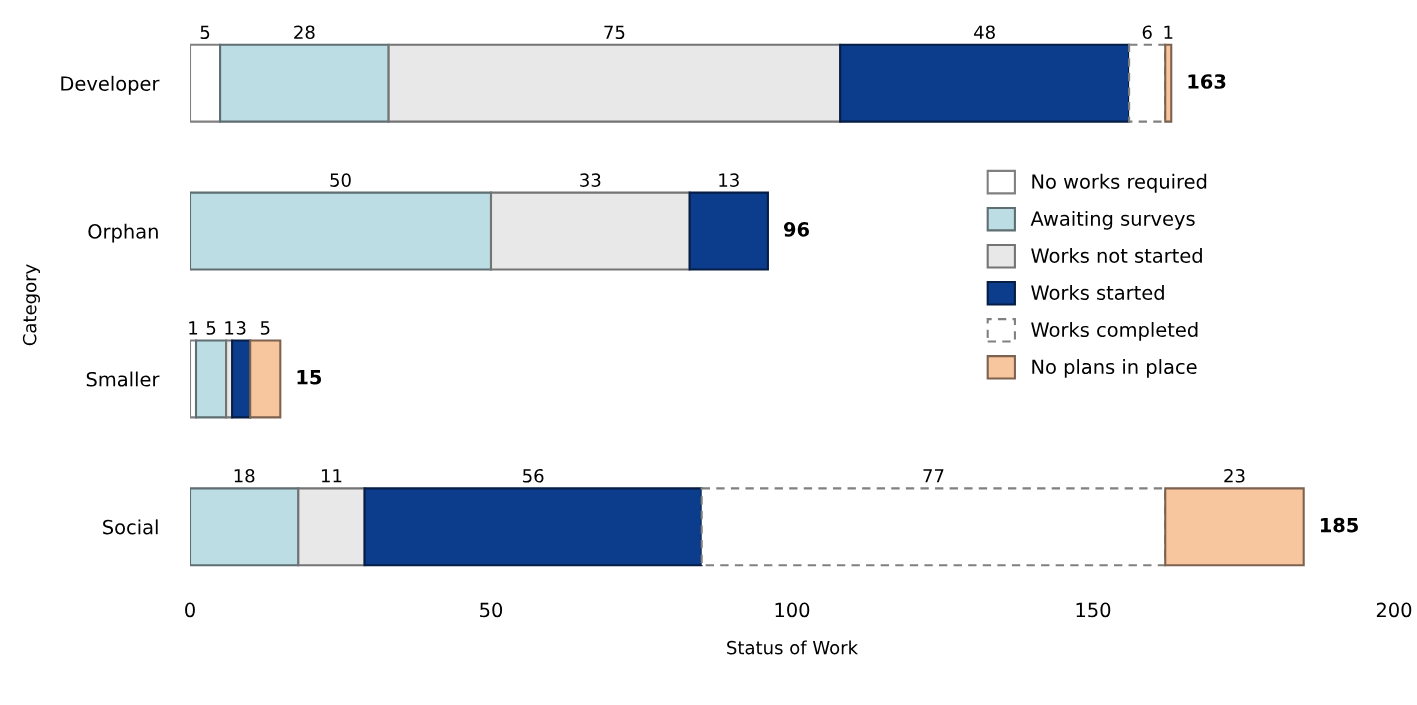 This screenshot has width=1417, height=705. What do you see at coordinates (729, 180) in the screenshot?
I see `data-label: 13` at bounding box center [729, 180].